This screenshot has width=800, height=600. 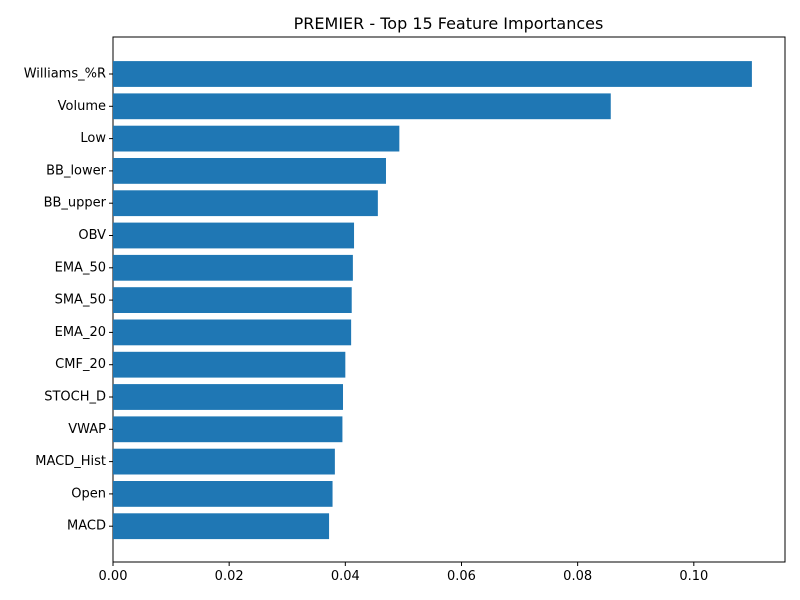 I want to click on y-tick-label: Open, so click(x=88, y=493).